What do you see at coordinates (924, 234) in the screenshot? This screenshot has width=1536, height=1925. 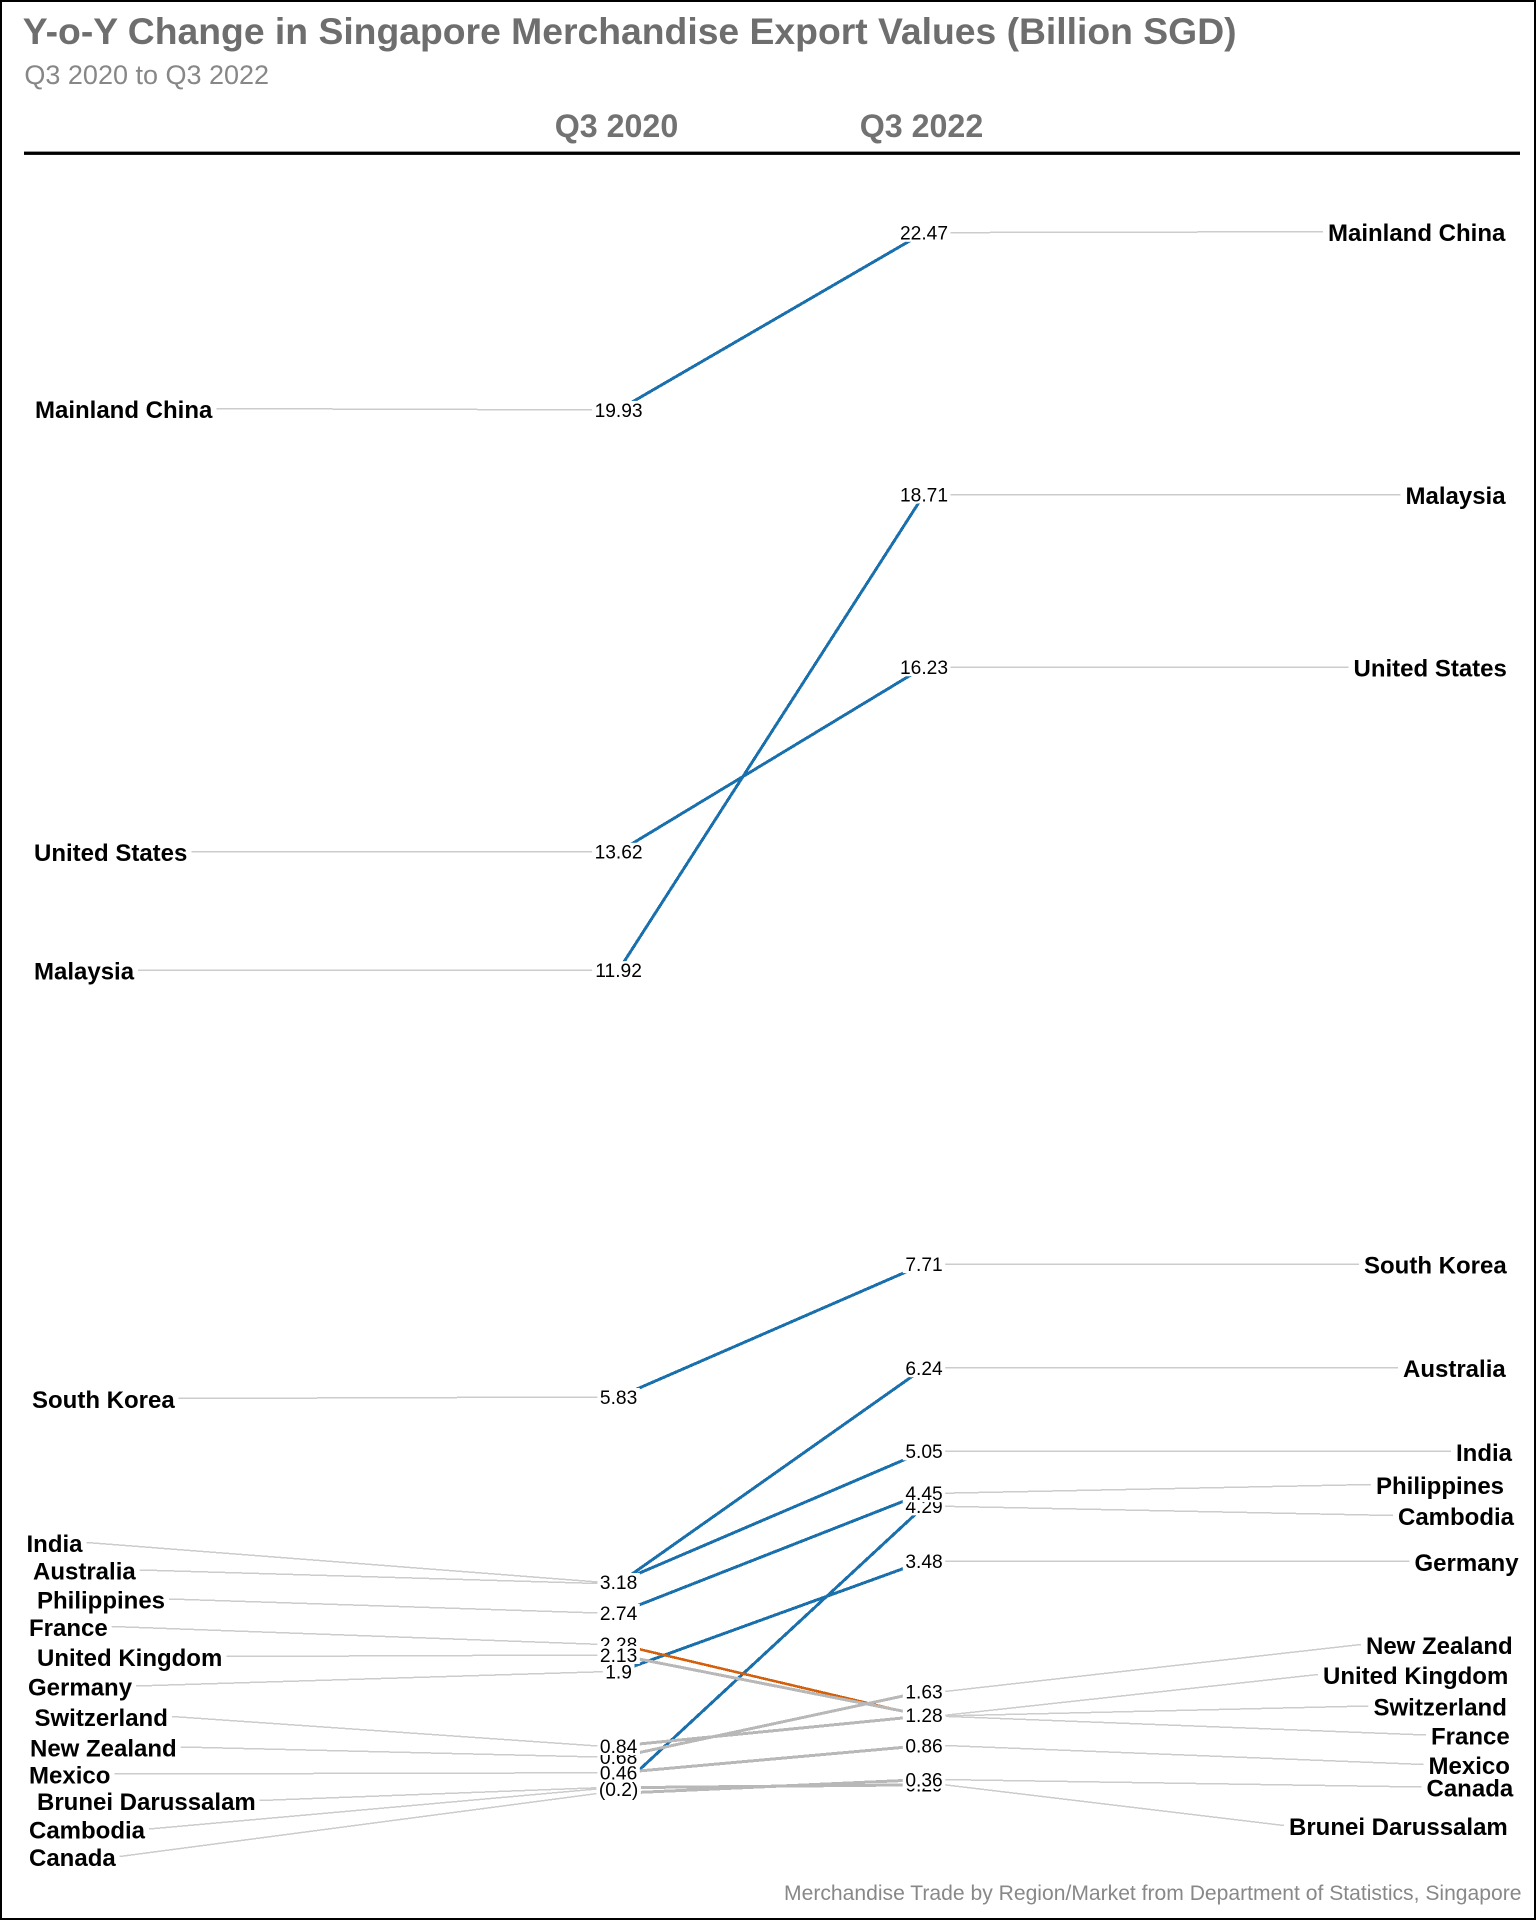 I see `svg-text: 22.47` at bounding box center [924, 234].